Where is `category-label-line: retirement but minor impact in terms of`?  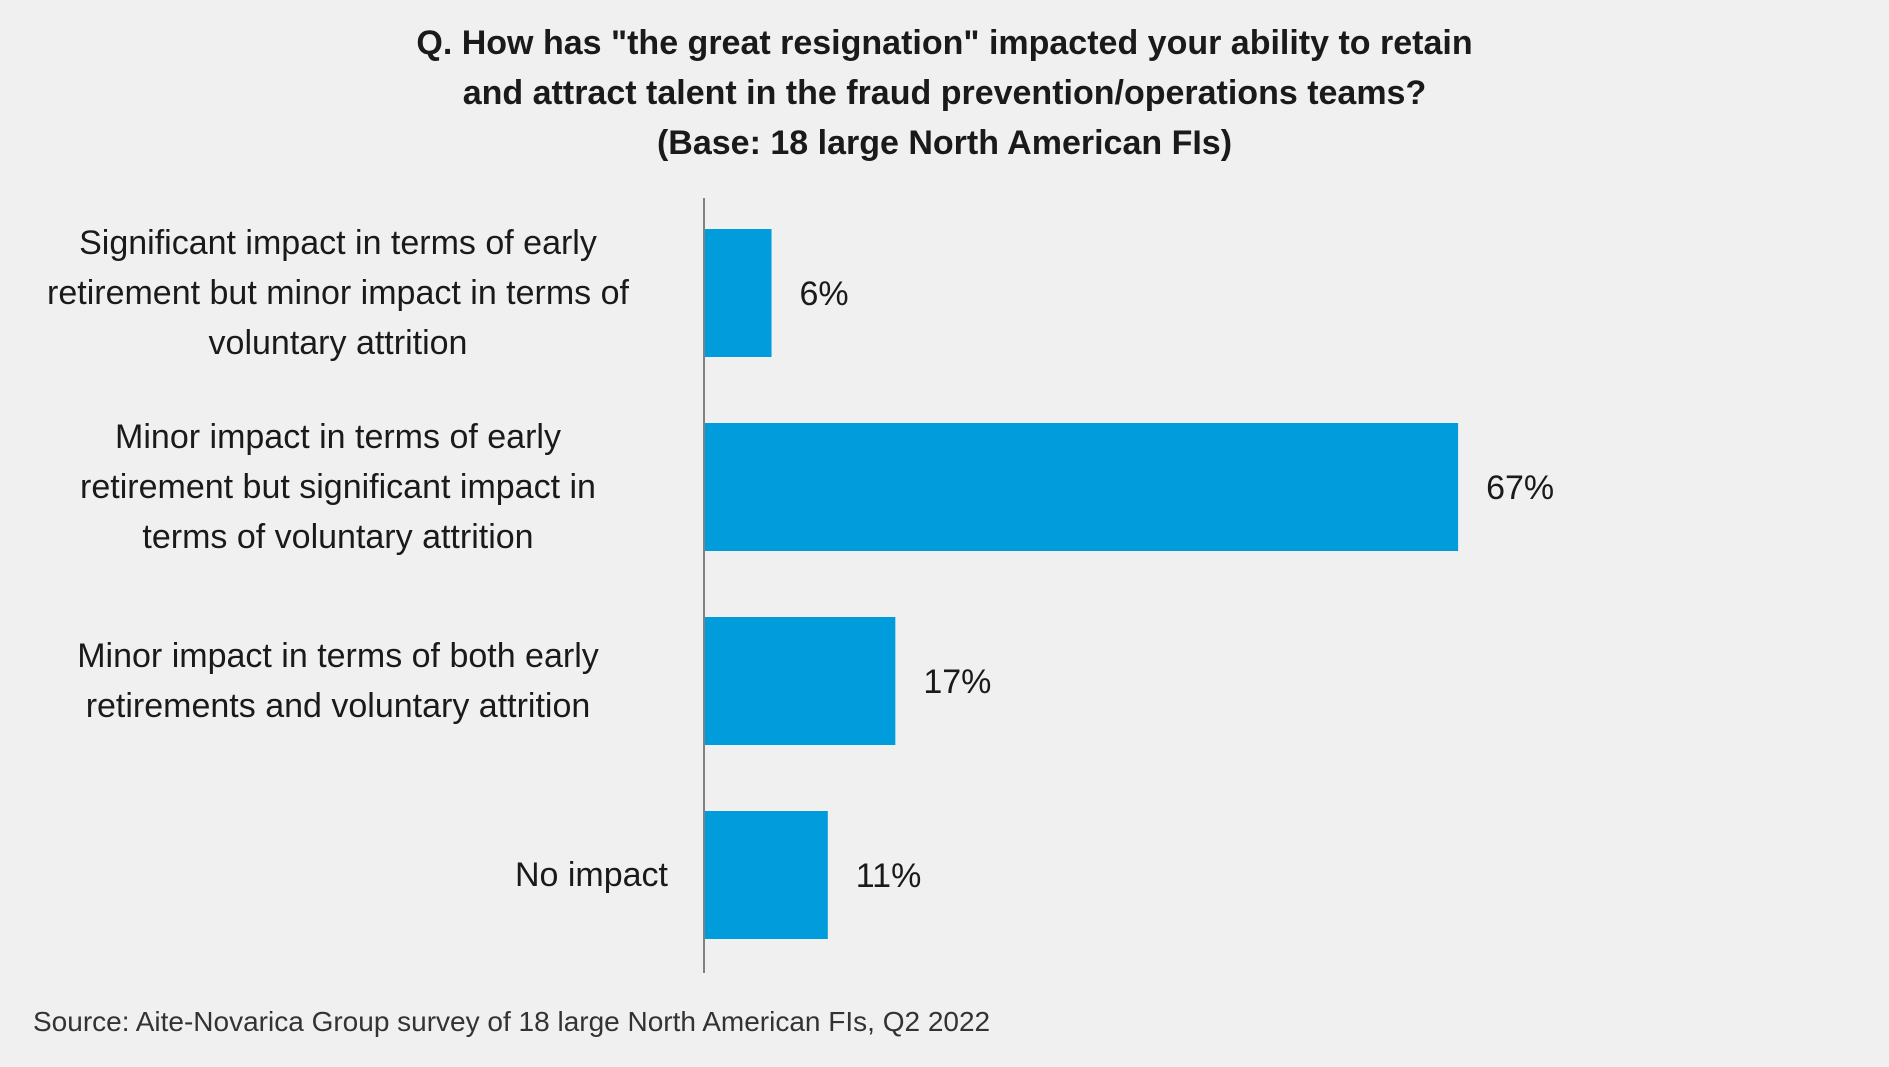 category-label-line: retirement but minor impact in terms of is located at coordinates (338, 293).